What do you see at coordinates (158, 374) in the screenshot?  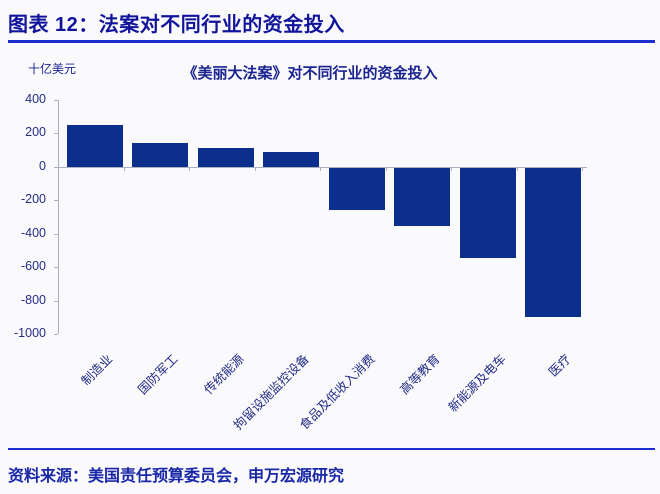 I see `x-category-label: 国防军工` at bounding box center [158, 374].